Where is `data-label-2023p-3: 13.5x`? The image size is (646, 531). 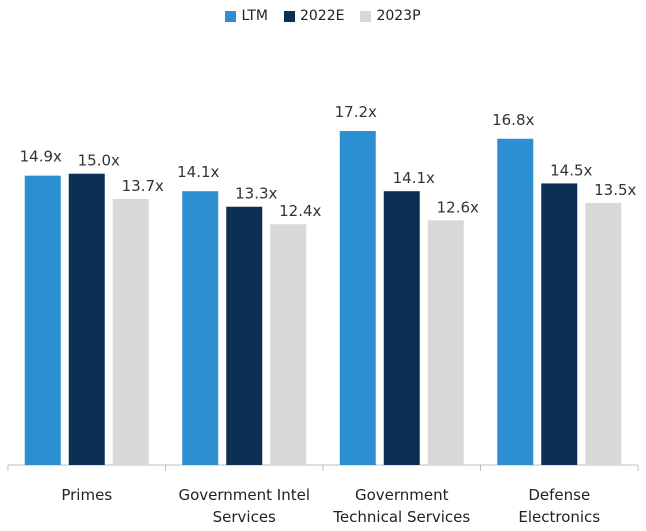
data-label-2023p-3: 13.5x is located at coordinates (615, 190).